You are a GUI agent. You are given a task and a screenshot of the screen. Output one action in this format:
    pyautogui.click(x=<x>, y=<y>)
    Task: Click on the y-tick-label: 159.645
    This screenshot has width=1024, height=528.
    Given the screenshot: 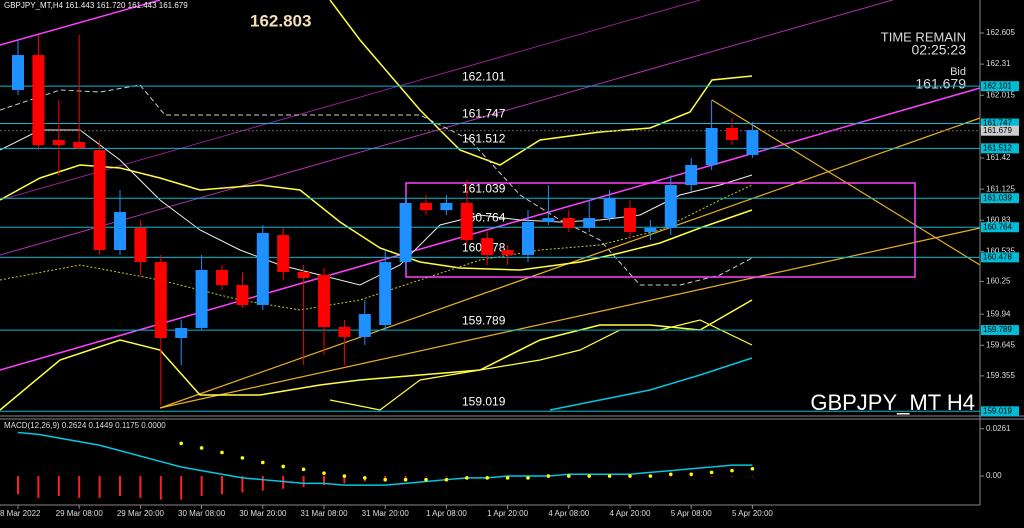 What is the action you would take?
    pyautogui.click(x=1000, y=344)
    